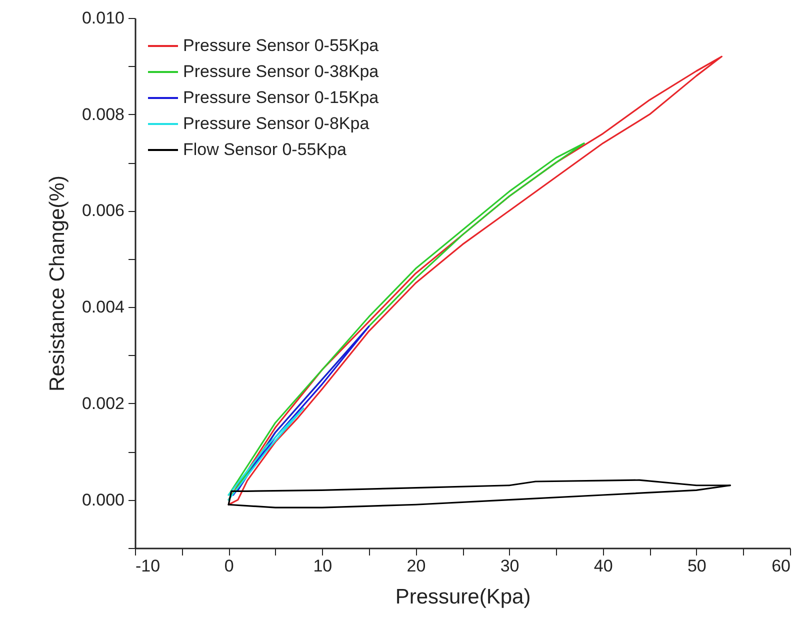 Image resolution: width=807 pixels, height=640 pixels. What do you see at coordinates (281, 97) in the screenshot?
I see `legend-label: Pressure Sensor 0-15Kpa` at bounding box center [281, 97].